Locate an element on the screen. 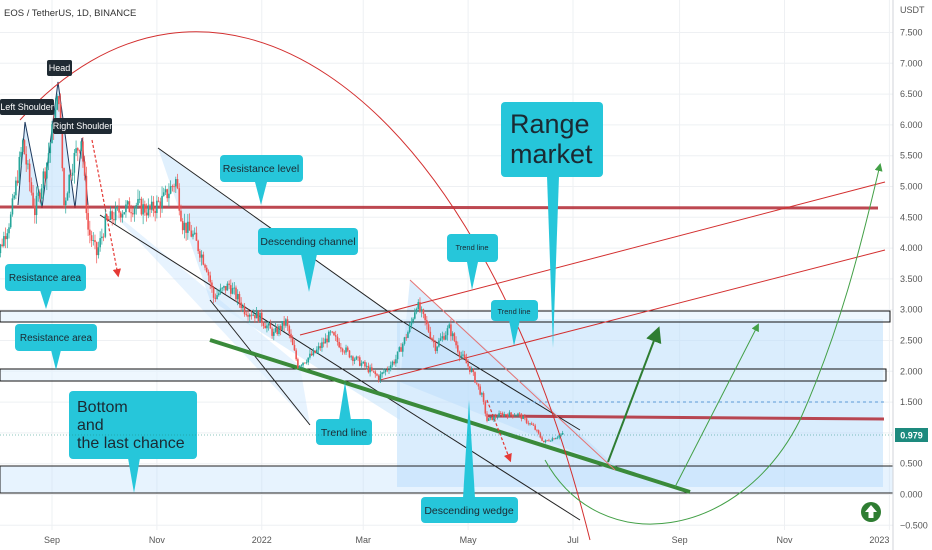 This screenshot has height=550, width=932. callout-range-market is located at coordinates (552, 139).